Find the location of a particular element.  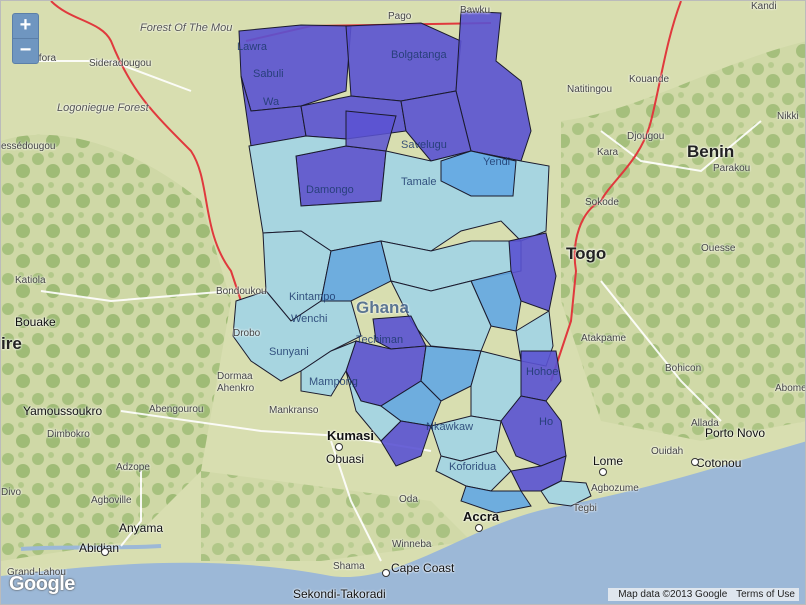

label-kintampo: Kintampo is located at coordinates (312, 297).